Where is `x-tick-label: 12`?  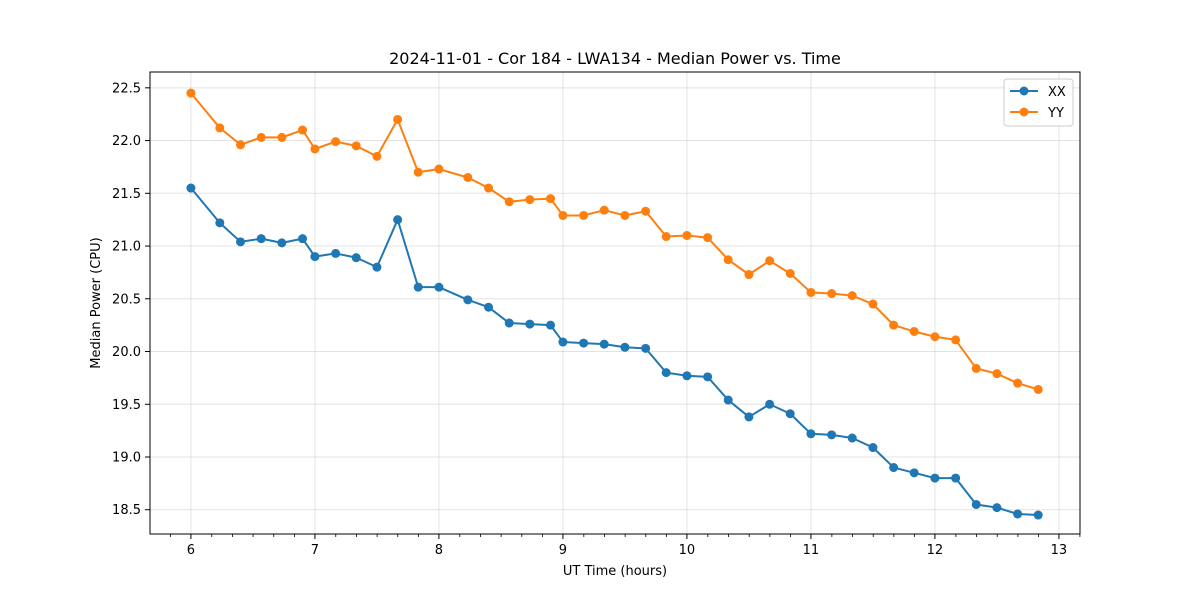 x-tick-label: 12 is located at coordinates (935, 550).